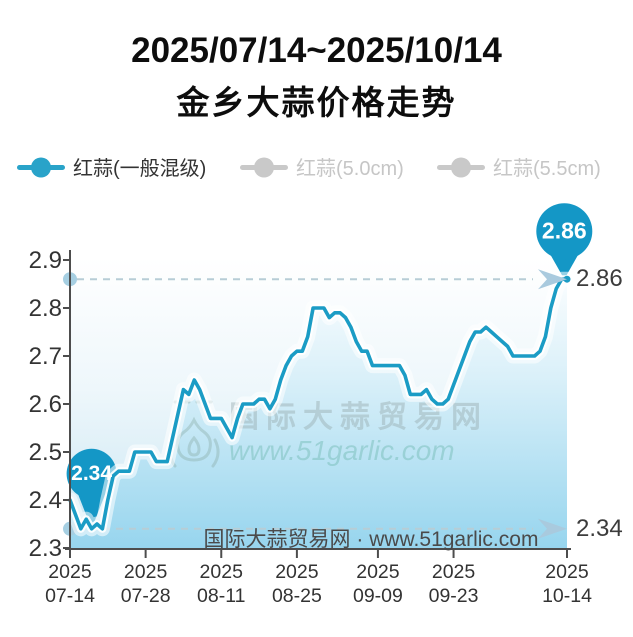  What do you see at coordinates (45, 260) in the screenshot?
I see `y-axis-label: 2.9` at bounding box center [45, 260].